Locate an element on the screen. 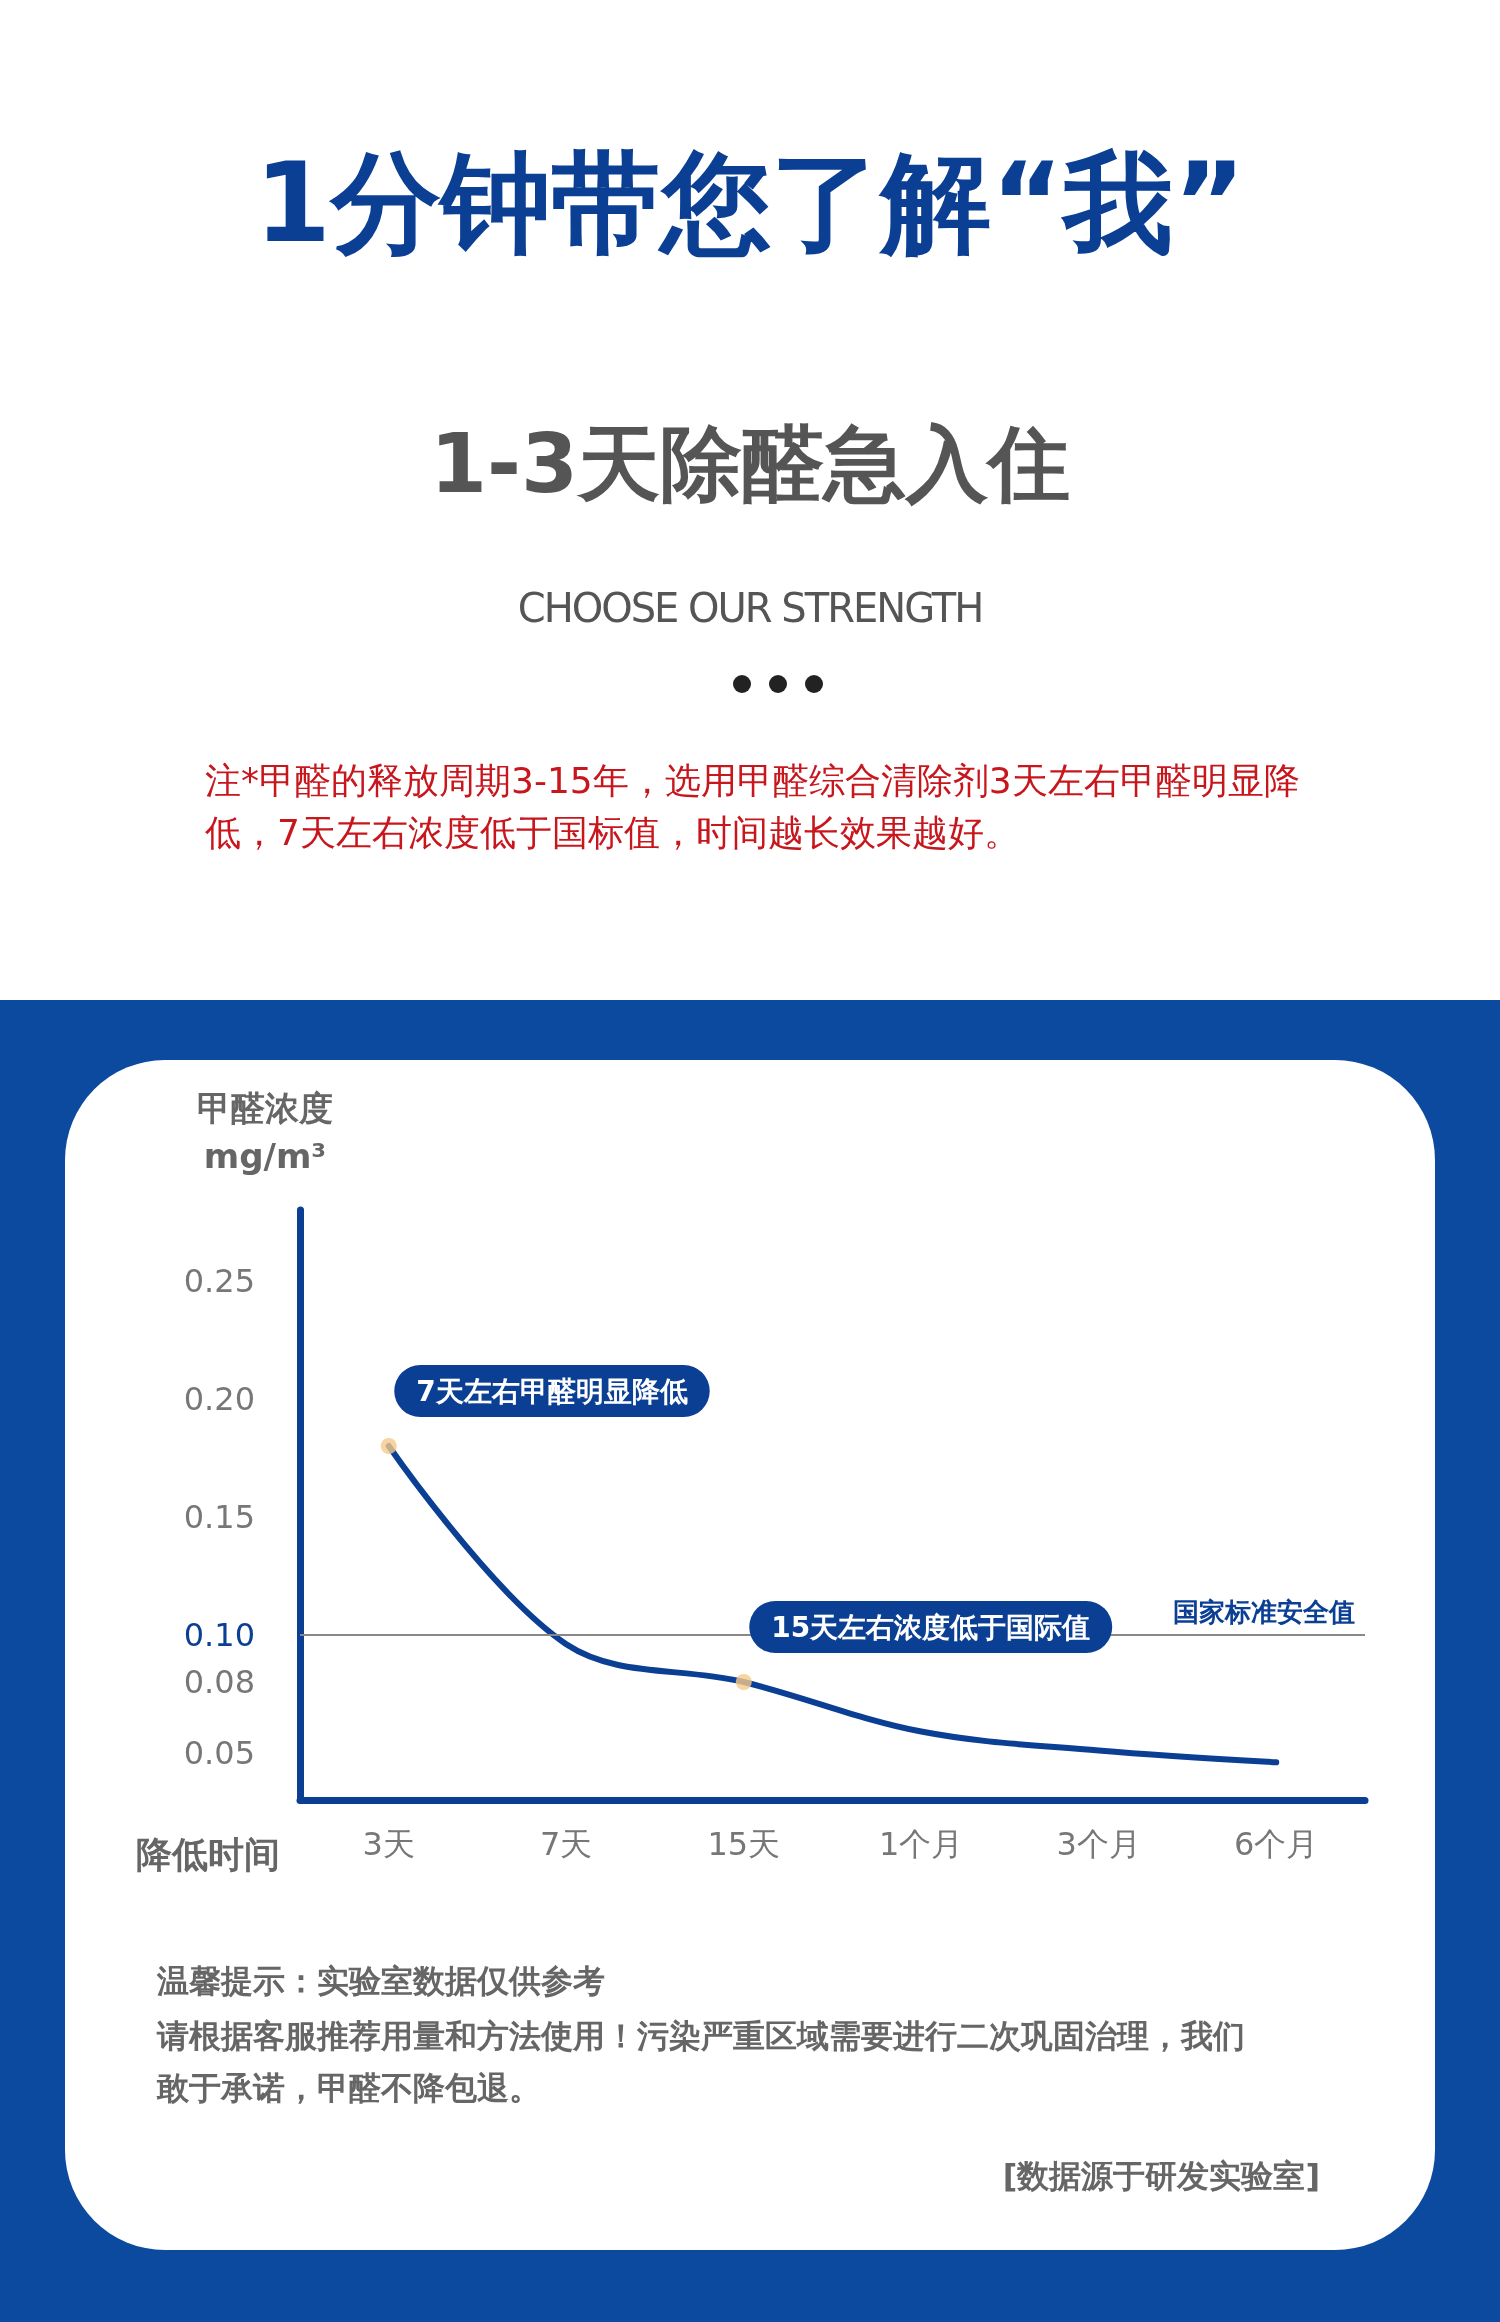 This screenshot has height=2322, width=1500. annotation: 7天左右甲醛明显降低 is located at coordinates (552, 1391).